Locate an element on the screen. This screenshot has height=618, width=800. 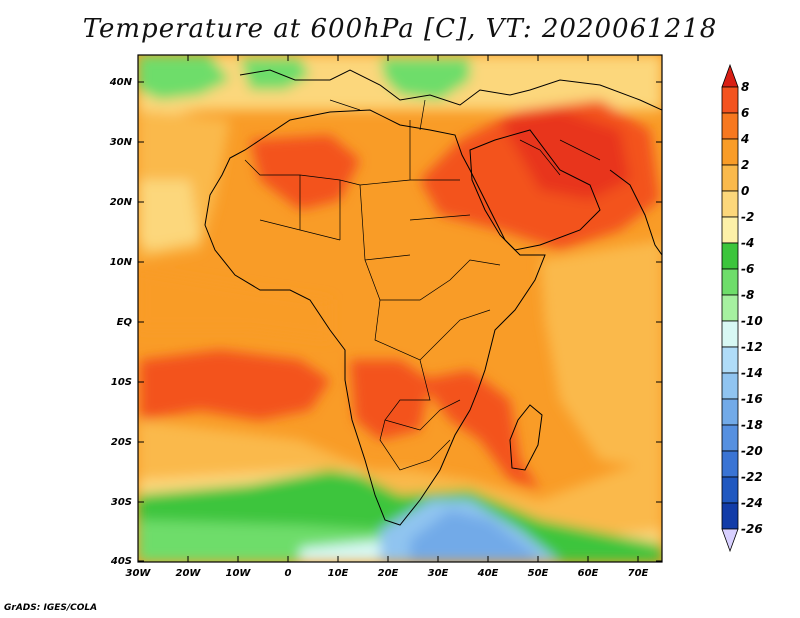
colorbar-label-m24: -24 is located at coordinates (752, 503).